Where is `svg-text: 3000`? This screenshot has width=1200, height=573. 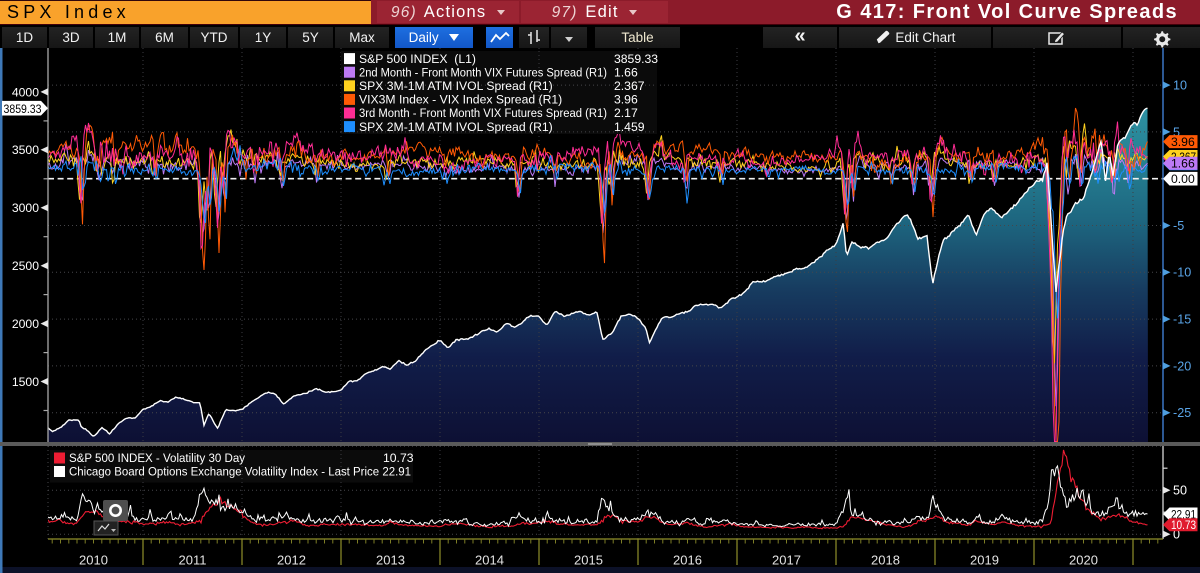 svg-text: 3000 is located at coordinates (25, 208).